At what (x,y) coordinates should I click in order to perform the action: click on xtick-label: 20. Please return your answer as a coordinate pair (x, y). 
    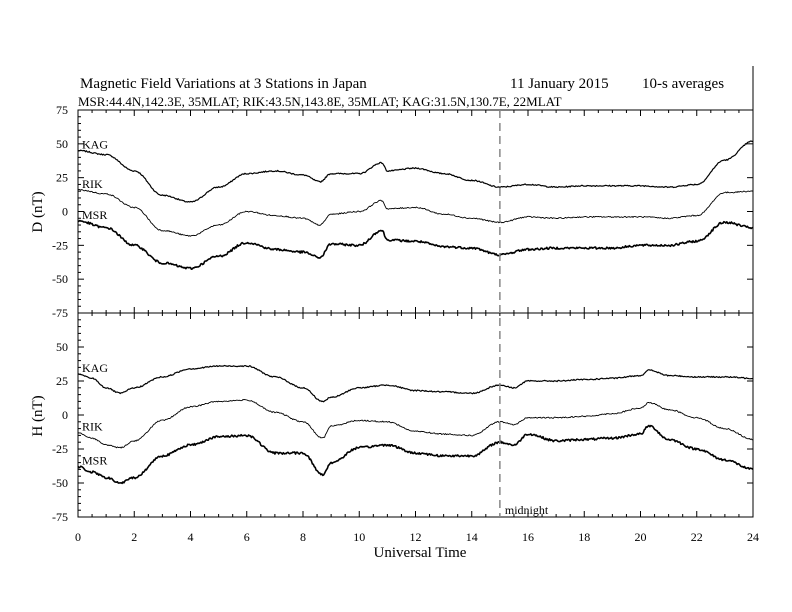
    Looking at the image, I should click on (641, 537).